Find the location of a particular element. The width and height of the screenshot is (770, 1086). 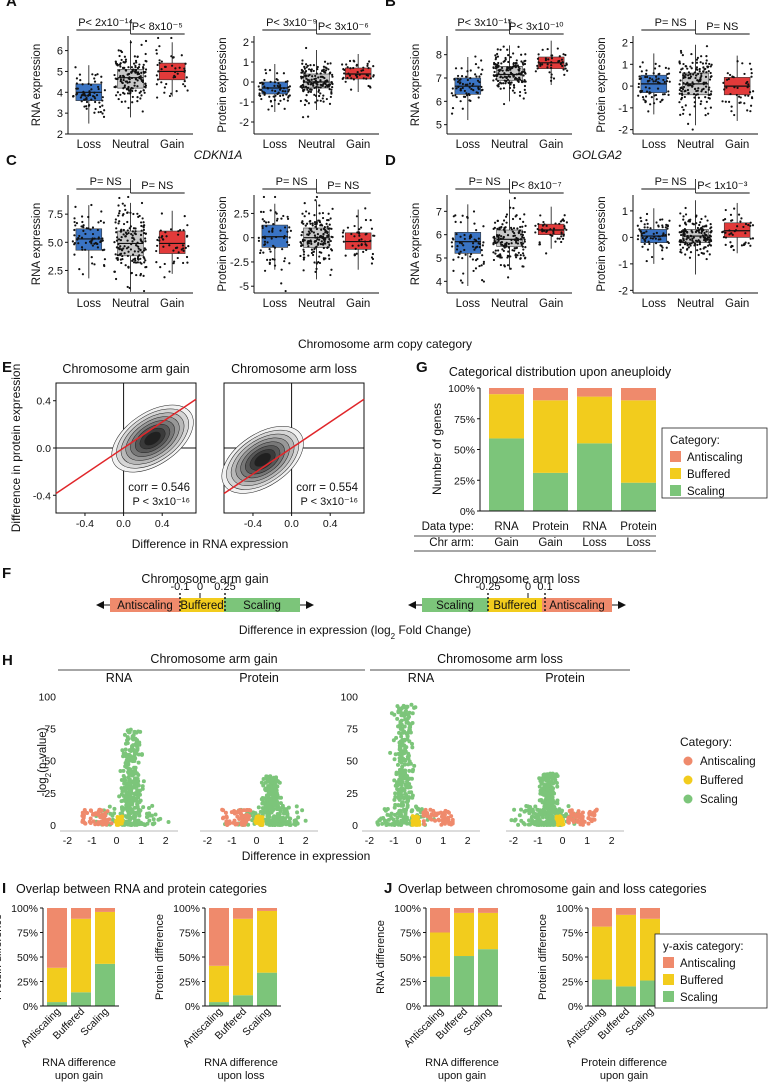

y-tick-label: -5 is located at coordinates (244, 287).